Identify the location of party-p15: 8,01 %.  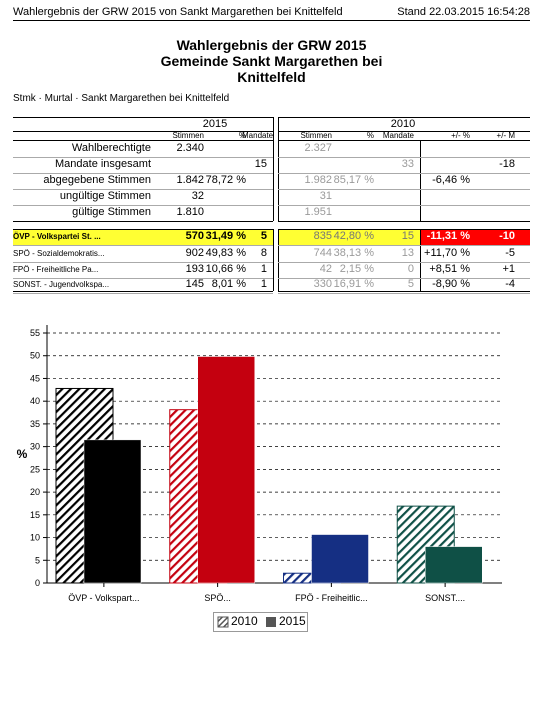
(228, 284).